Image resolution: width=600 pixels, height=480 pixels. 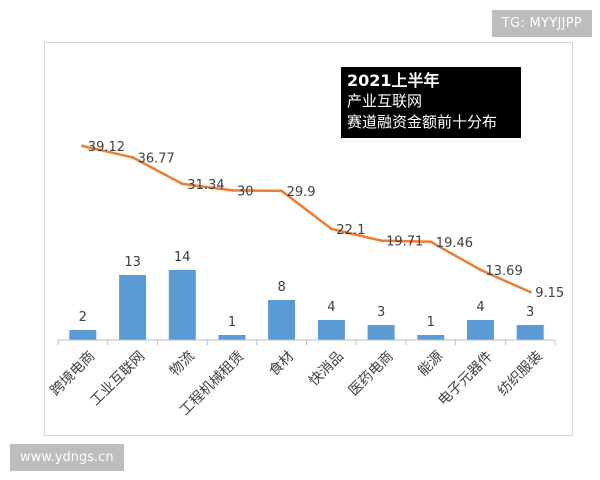 I want to click on line-value-label: 22.1, so click(x=350, y=230).